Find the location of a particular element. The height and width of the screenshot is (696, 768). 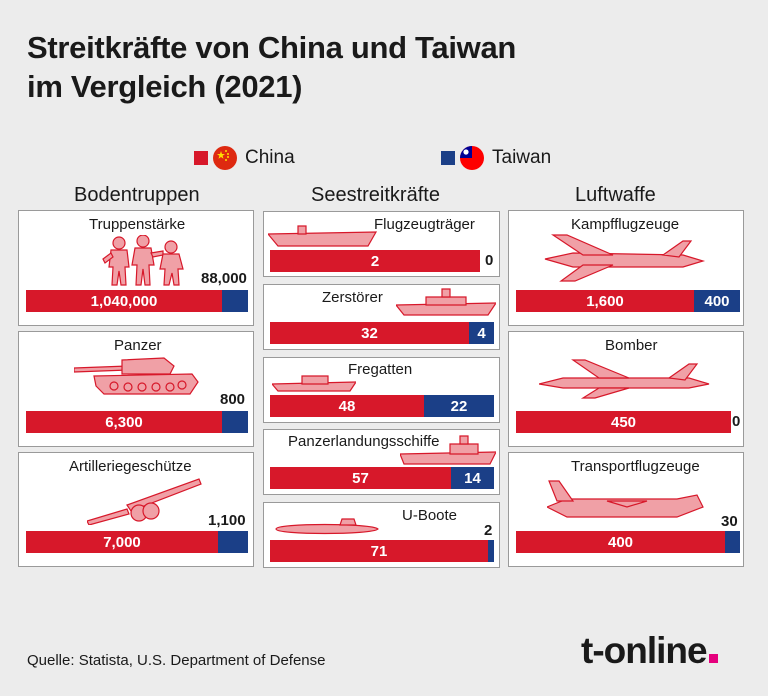

tanks-taiwan-ext-label: 800 is located at coordinates (233, 399).